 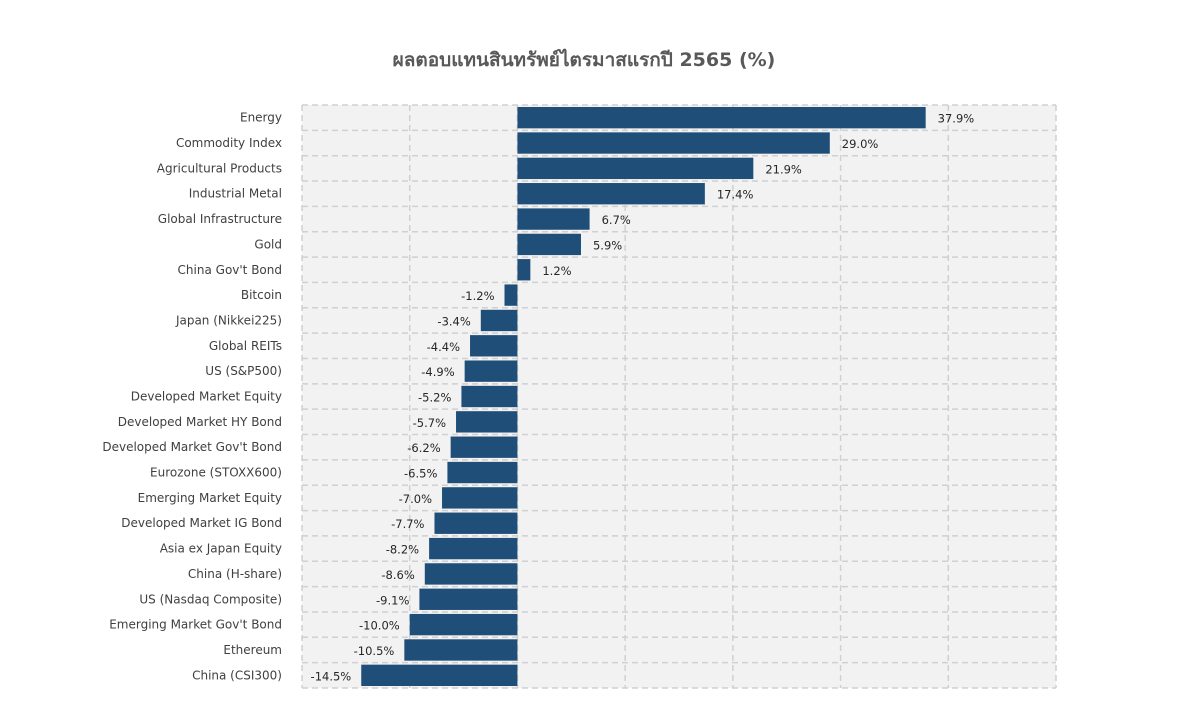 I want to click on category-label: Japan (Nikkei225), so click(x=228, y=320).